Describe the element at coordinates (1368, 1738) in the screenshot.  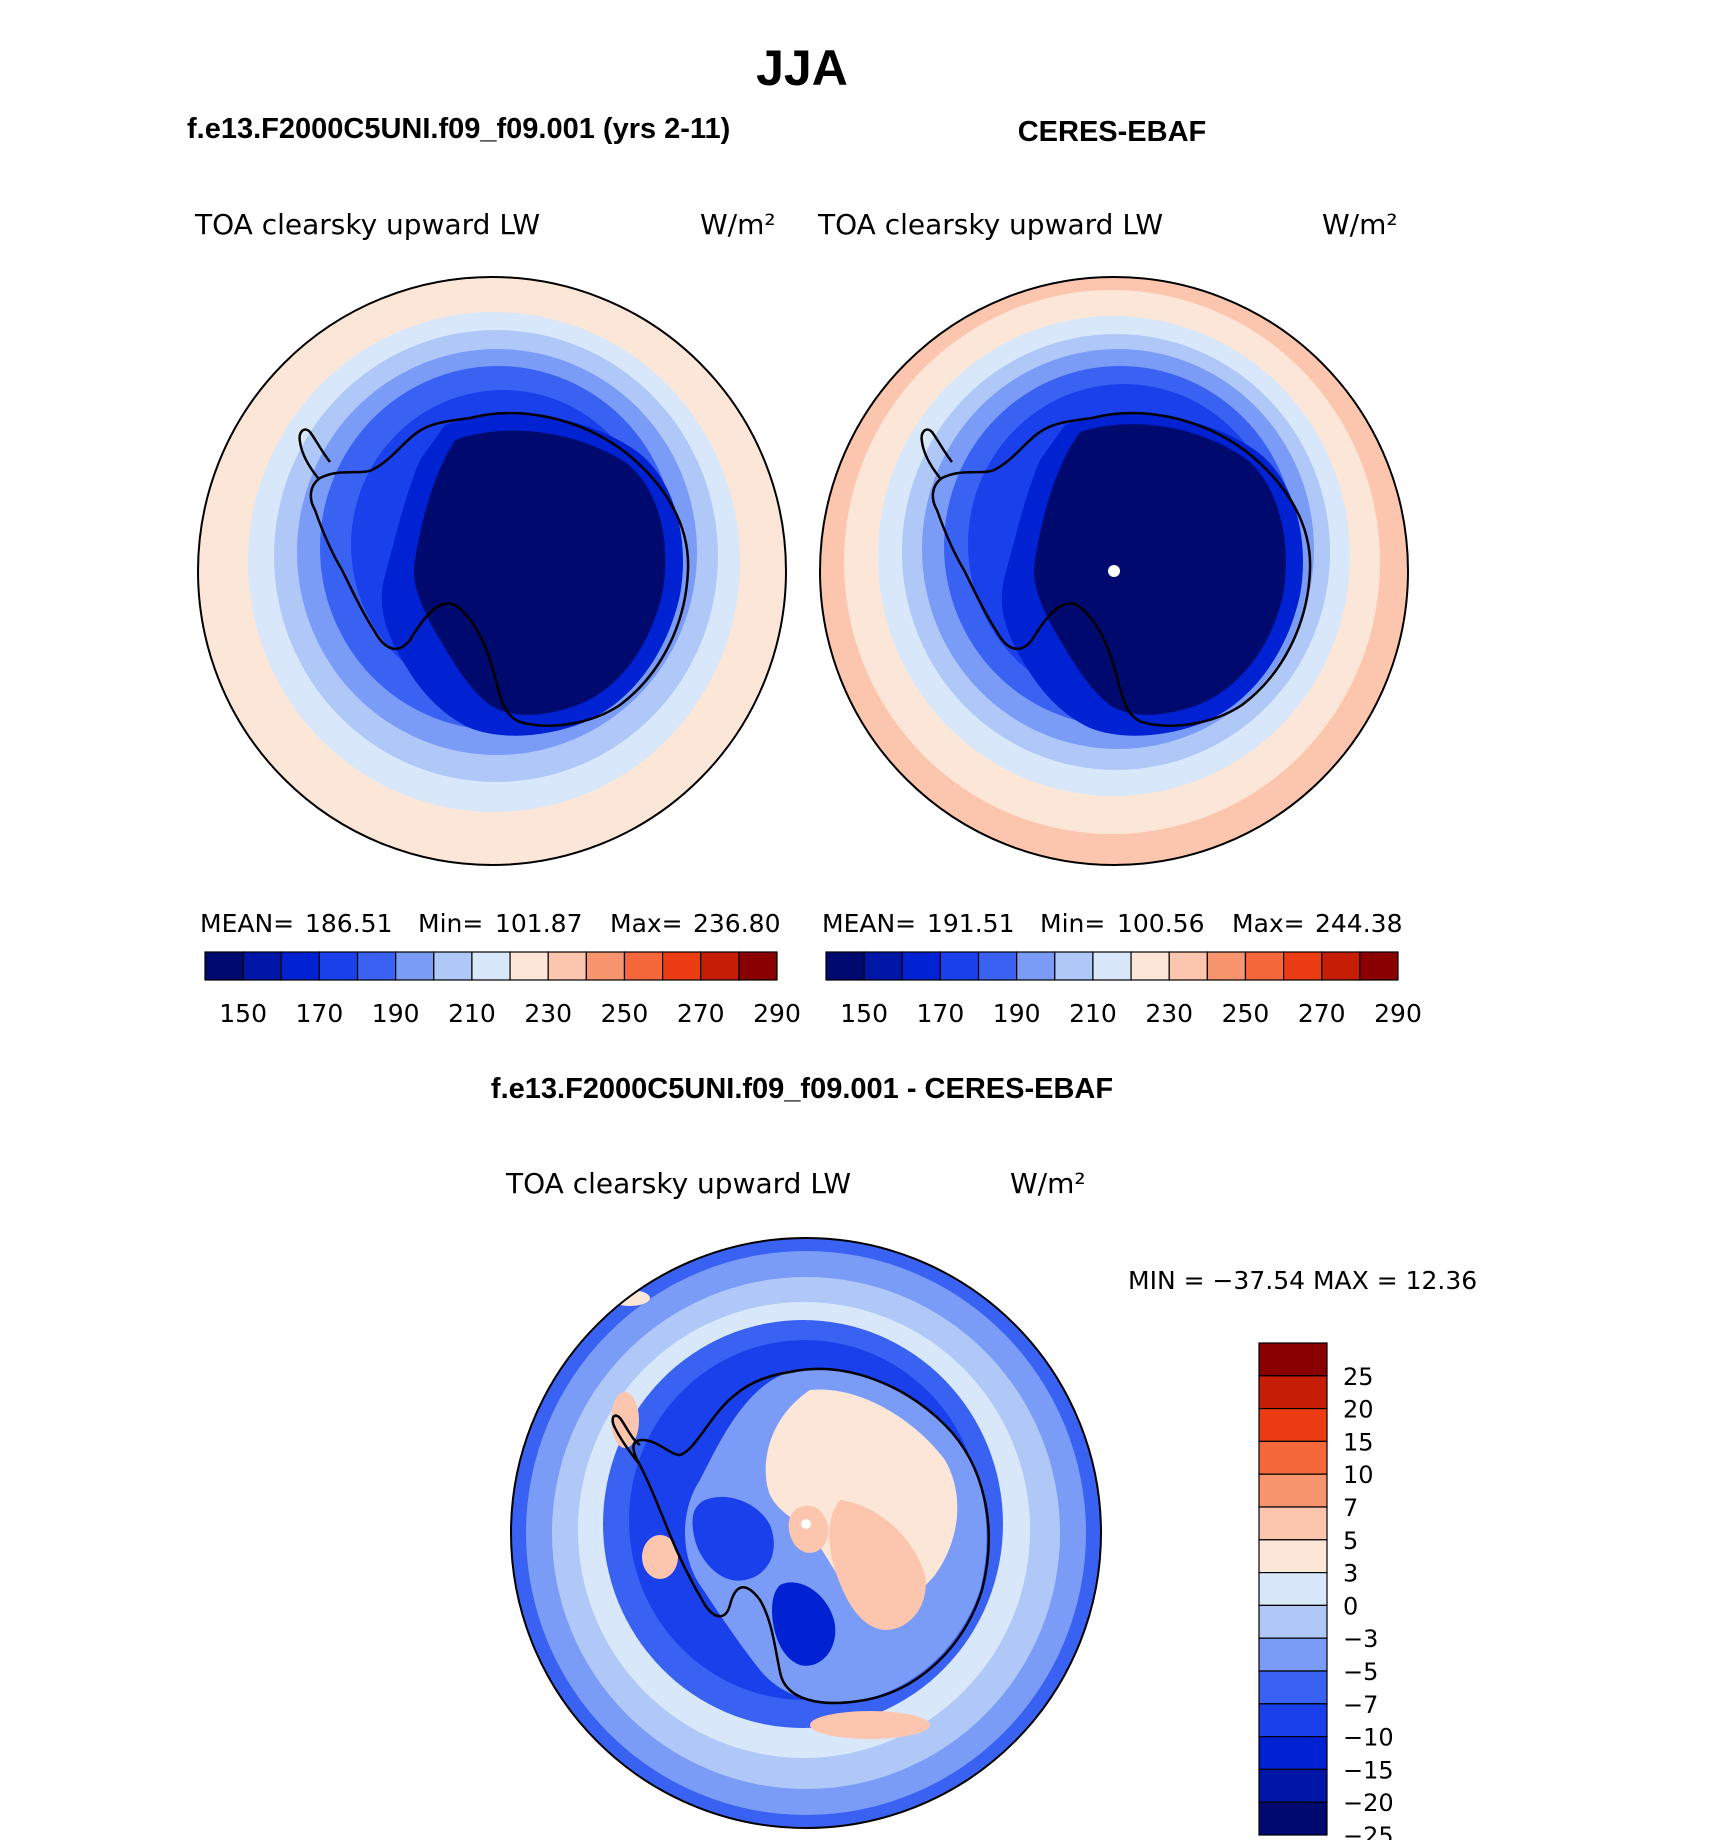
I see `panel3-colorbar-tick-label: −10` at that location.